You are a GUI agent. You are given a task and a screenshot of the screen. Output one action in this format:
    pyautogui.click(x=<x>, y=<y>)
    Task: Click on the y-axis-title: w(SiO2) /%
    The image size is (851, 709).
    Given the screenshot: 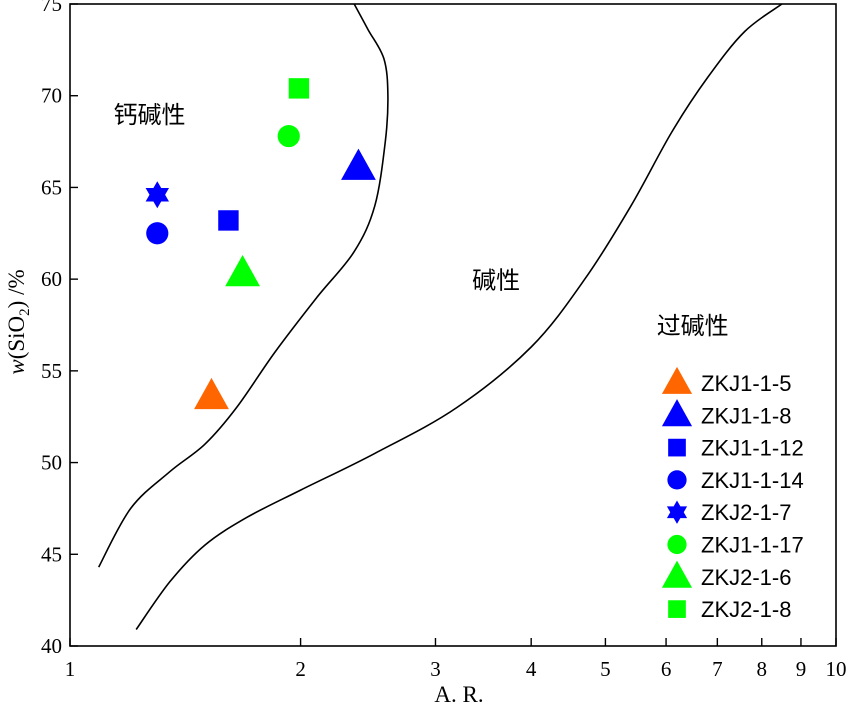 What is the action you would take?
    pyautogui.click(x=18, y=321)
    